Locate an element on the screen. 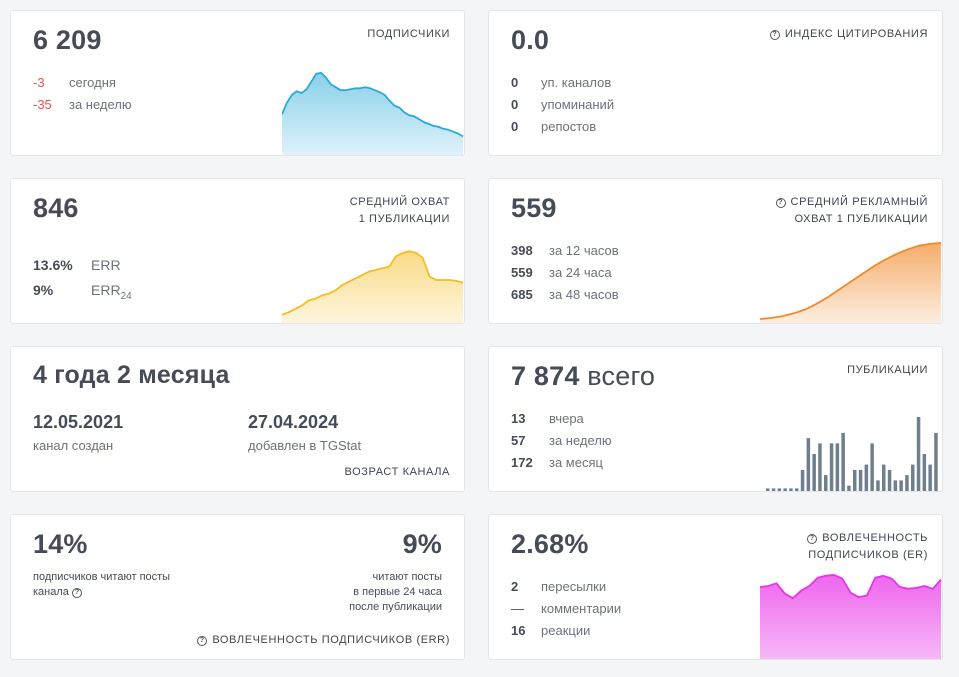 The height and width of the screenshot is (677, 959). subscribers-count: 6 209 is located at coordinates (67, 40).